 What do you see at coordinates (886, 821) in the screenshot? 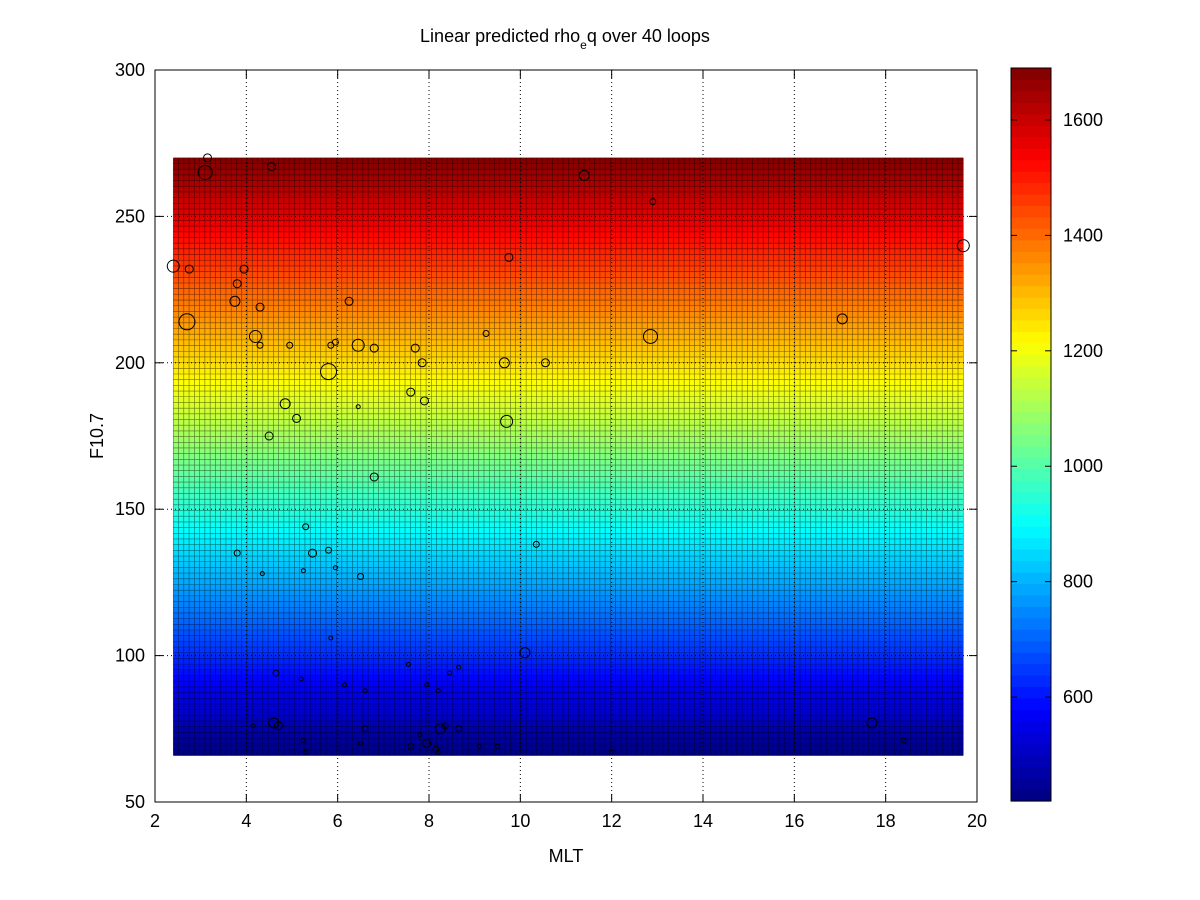
I see `x-tick-label: 18` at bounding box center [886, 821].